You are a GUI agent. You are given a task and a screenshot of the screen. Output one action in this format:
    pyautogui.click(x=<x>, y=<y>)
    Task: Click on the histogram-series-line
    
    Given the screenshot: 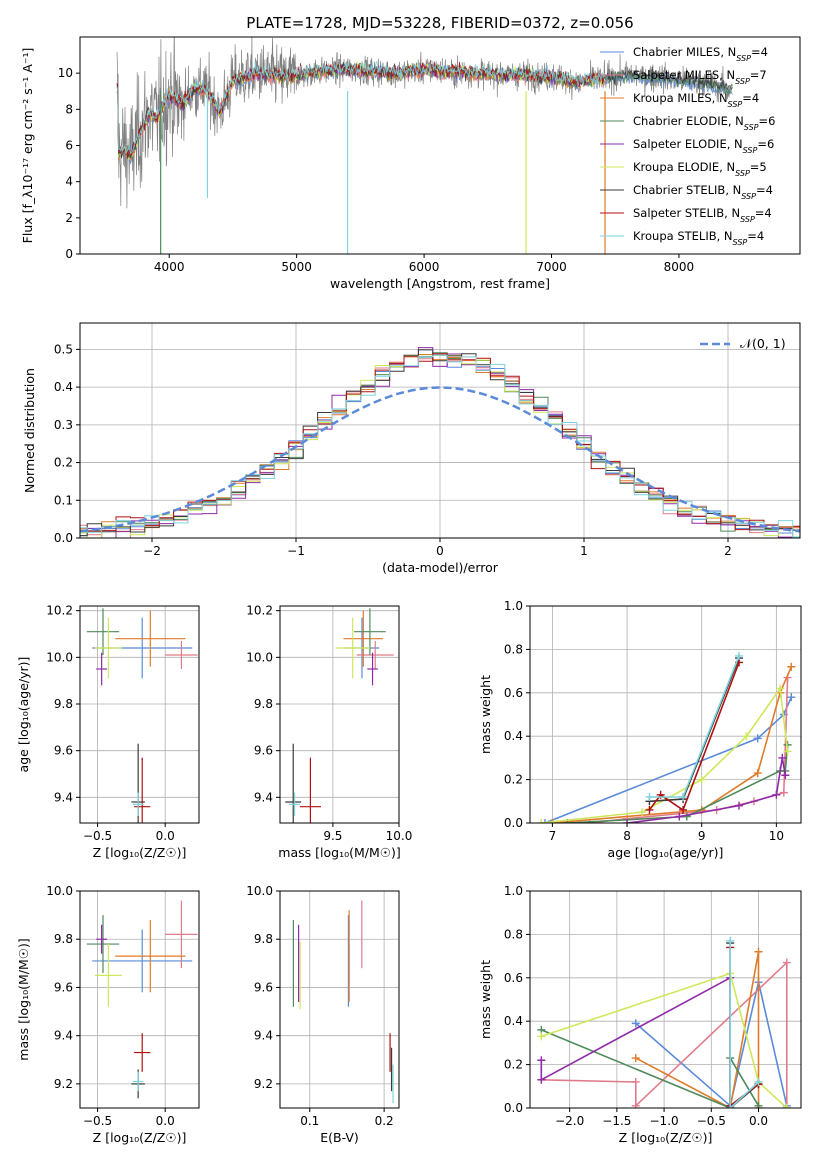 What is the action you would take?
    pyautogui.click(x=440, y=442)
    